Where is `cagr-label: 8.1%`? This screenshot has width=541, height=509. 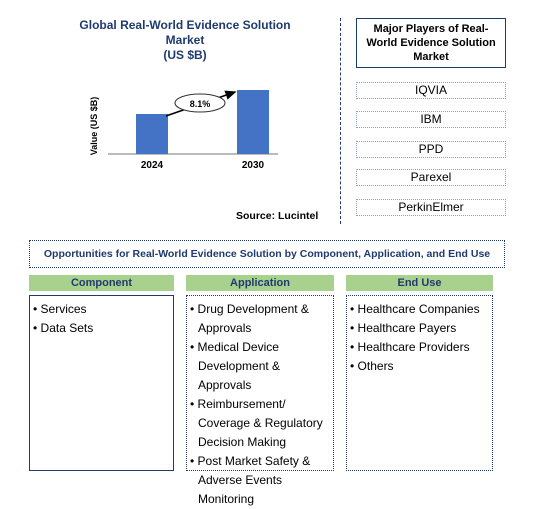 cagr-label: 8.1% is located at coordinates (200, 104).